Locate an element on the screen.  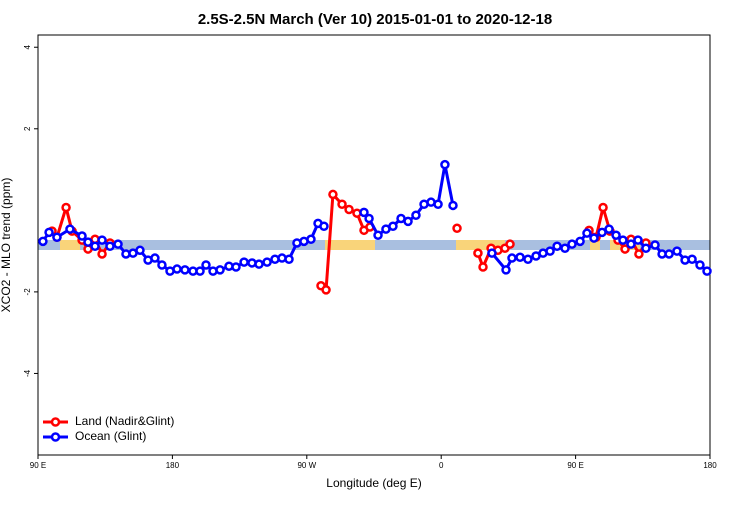
y-axis-label: XCO2 - MLO trend (ppm) is located at coordinates (6, 245).